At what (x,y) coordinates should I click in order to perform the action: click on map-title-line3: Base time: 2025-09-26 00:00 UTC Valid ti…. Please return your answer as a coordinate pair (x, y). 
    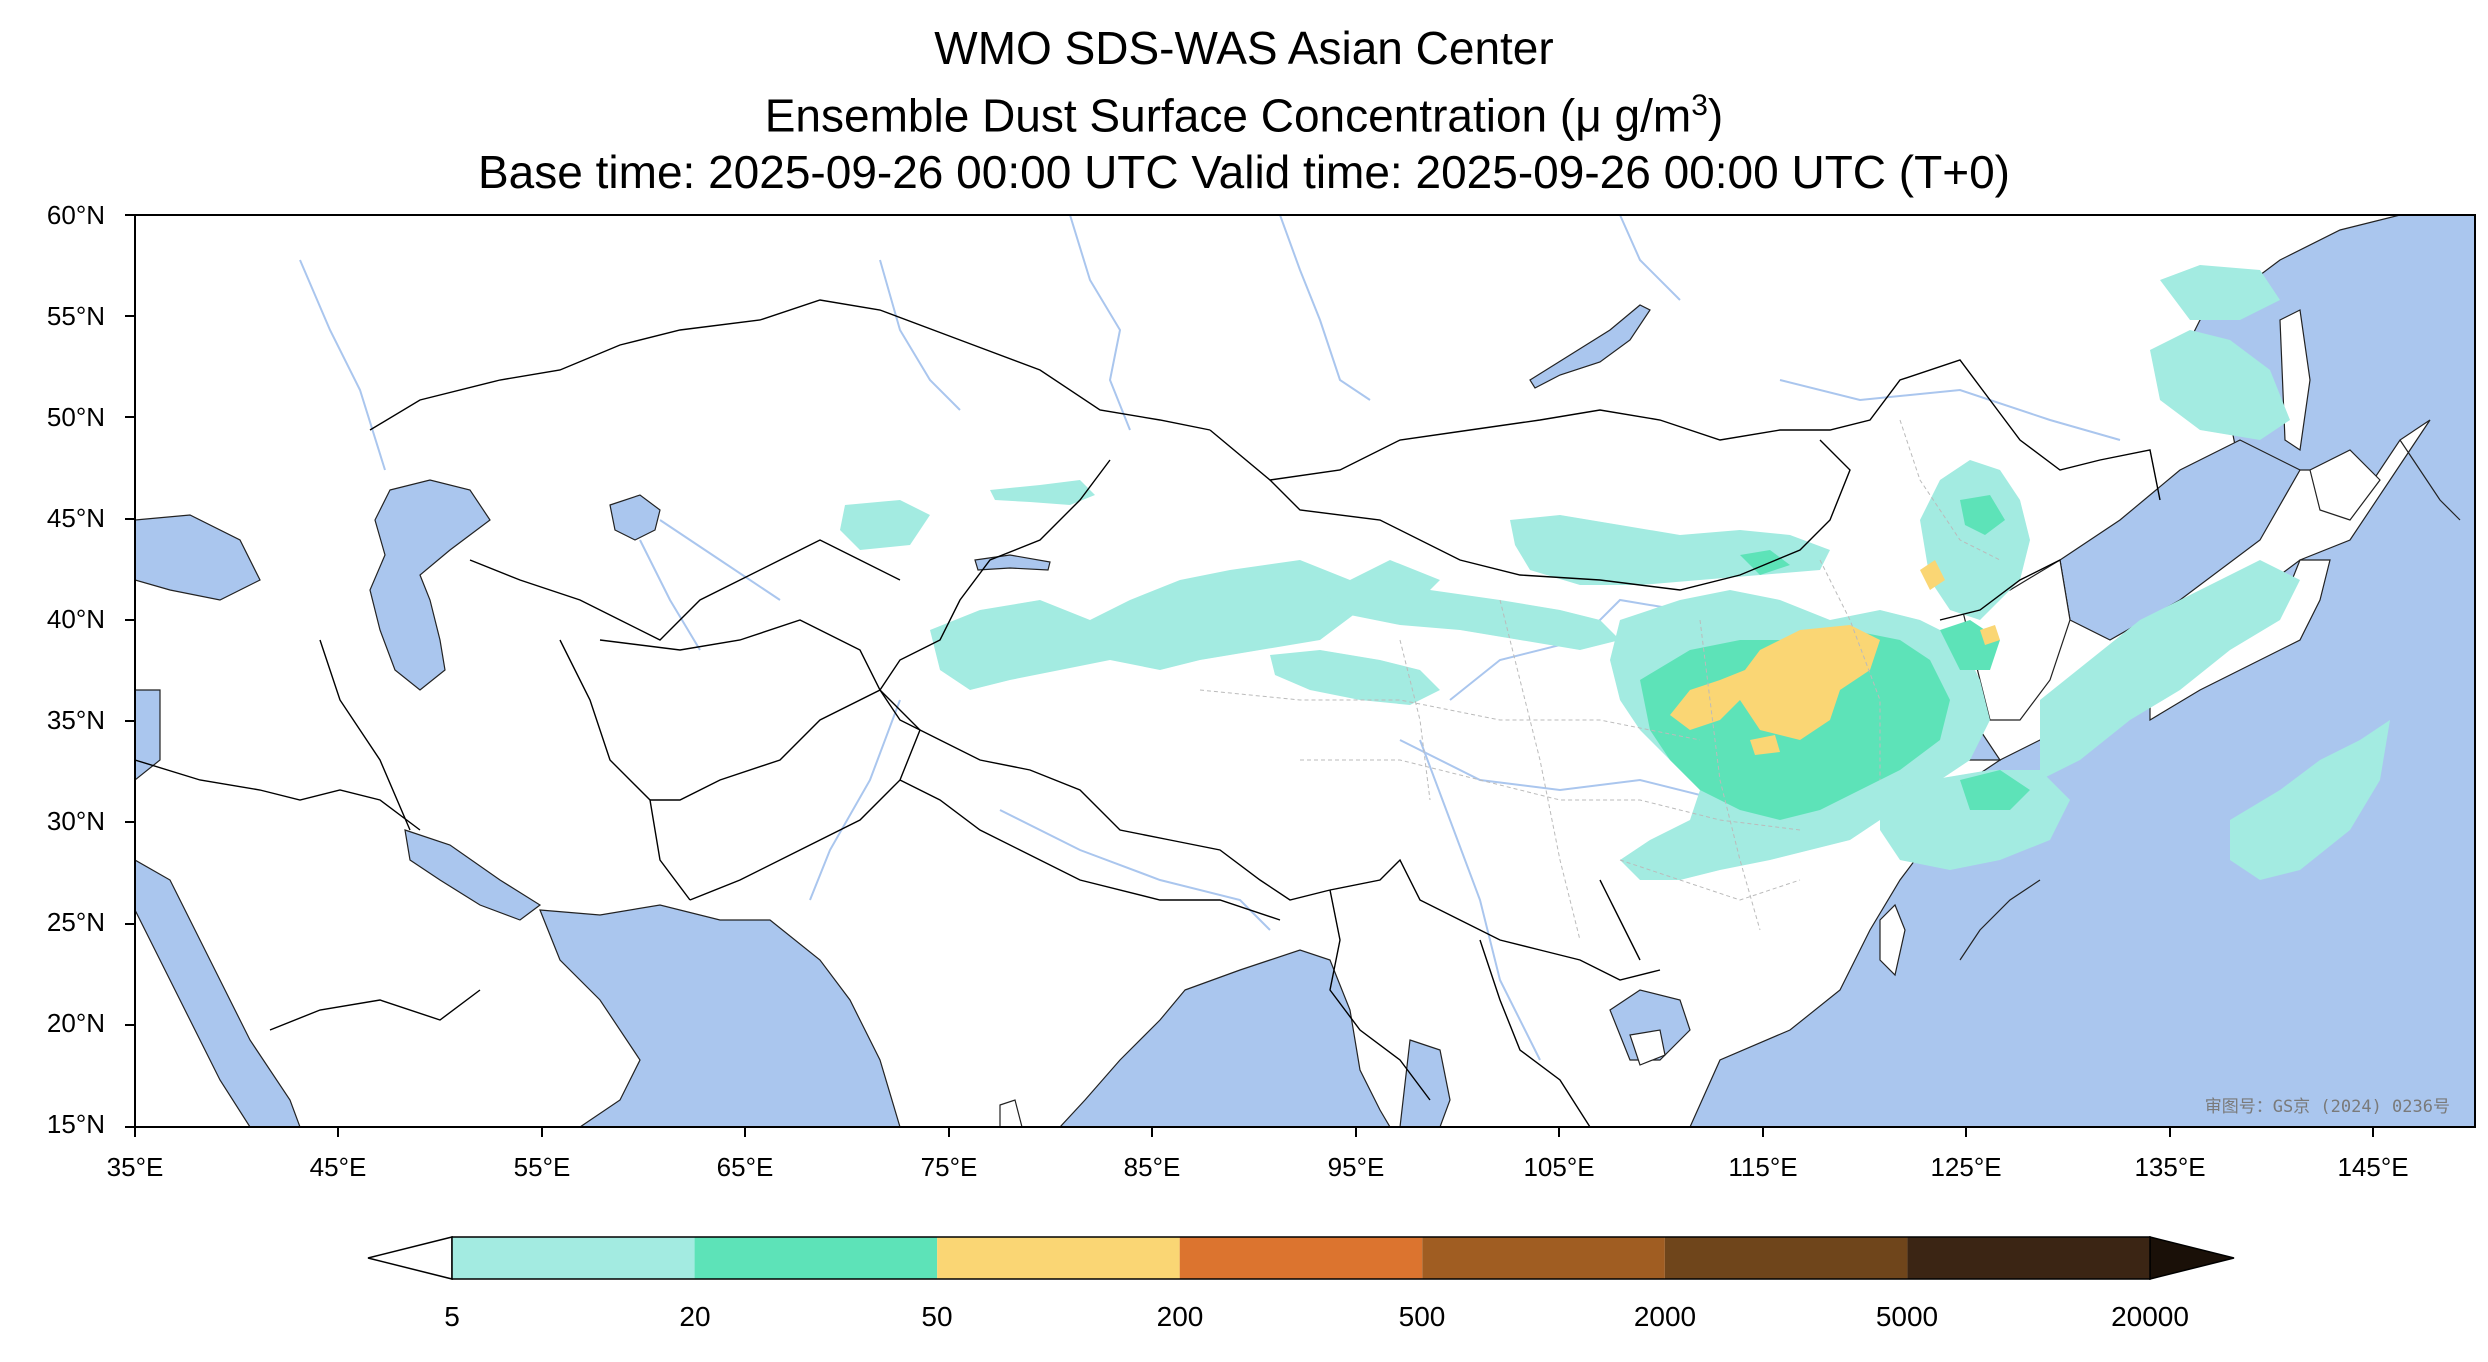
    Looking at the image, I should click on (1244, 172).